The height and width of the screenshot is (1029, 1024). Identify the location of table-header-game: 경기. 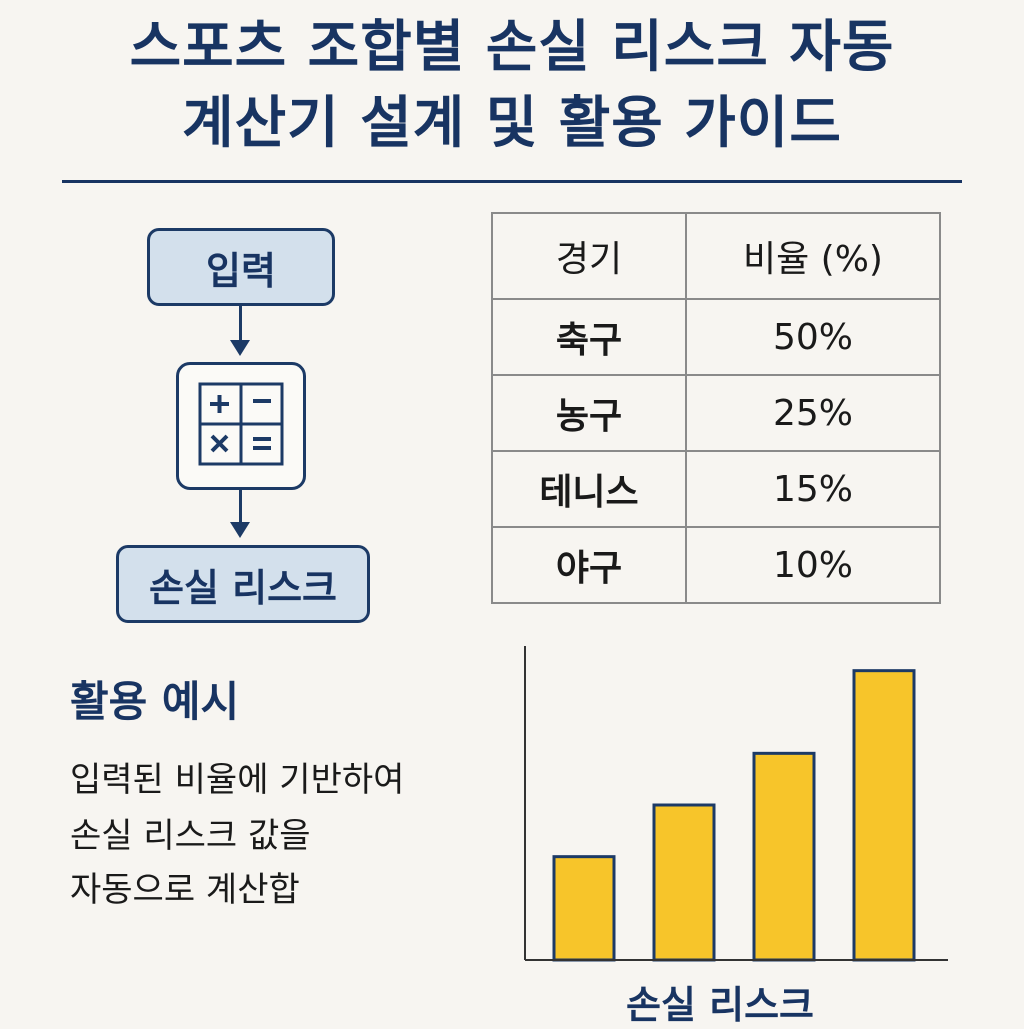
(589, 256).